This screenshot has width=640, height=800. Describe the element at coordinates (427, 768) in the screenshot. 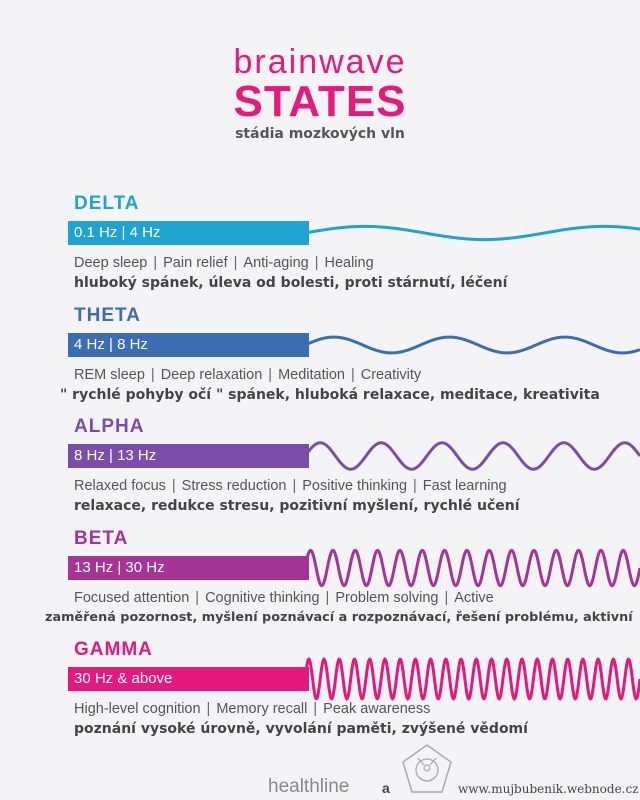

I see `drum-logo-icon` at that location.